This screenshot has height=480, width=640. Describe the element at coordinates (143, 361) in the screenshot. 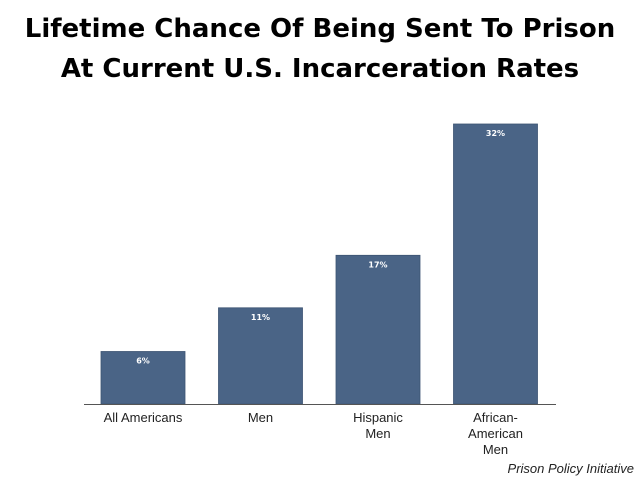

I see `bar-value-label: 6%` at that location.